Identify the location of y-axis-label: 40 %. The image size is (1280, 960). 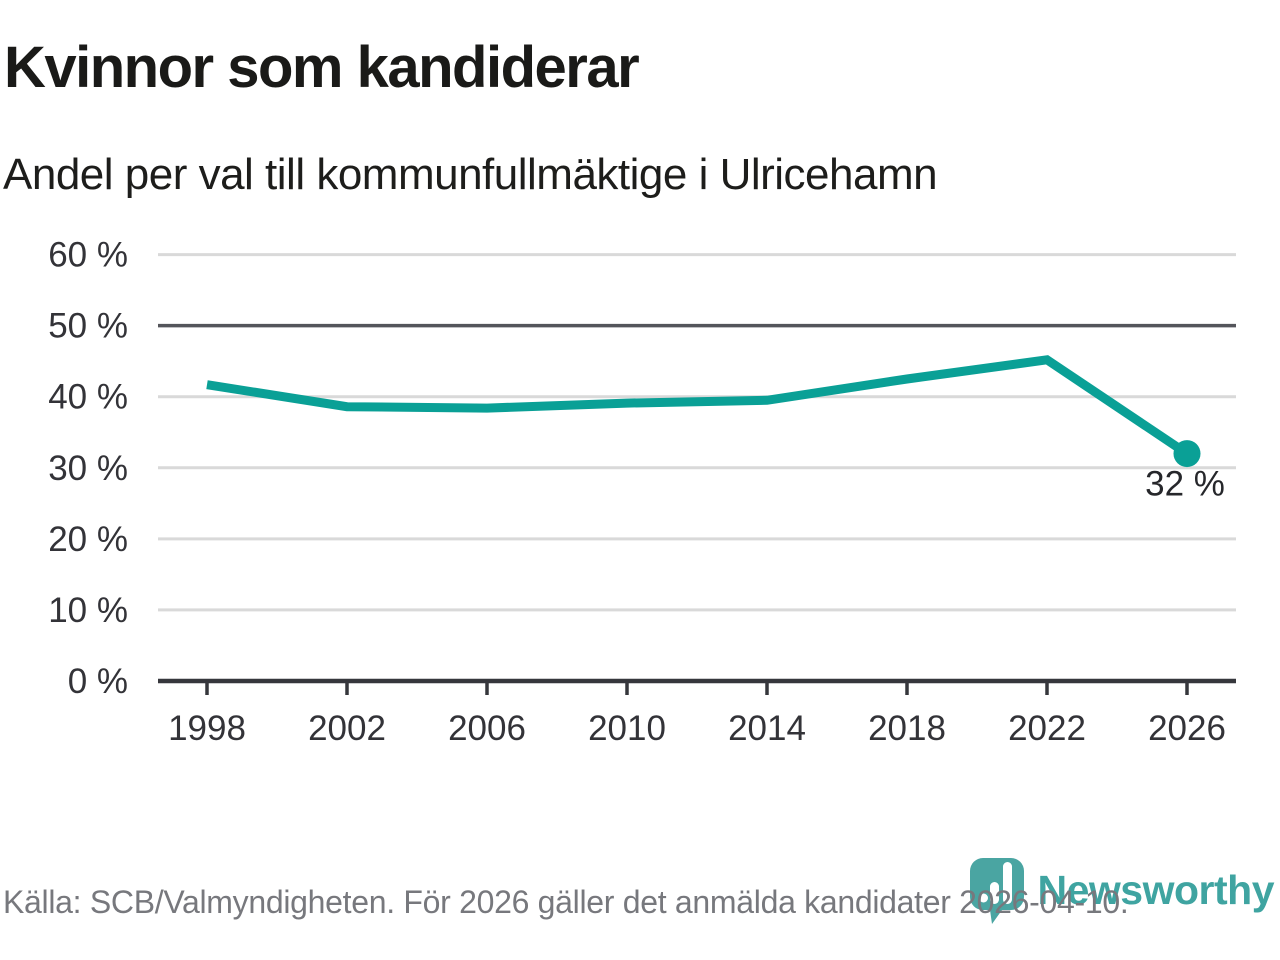
(88, 397).